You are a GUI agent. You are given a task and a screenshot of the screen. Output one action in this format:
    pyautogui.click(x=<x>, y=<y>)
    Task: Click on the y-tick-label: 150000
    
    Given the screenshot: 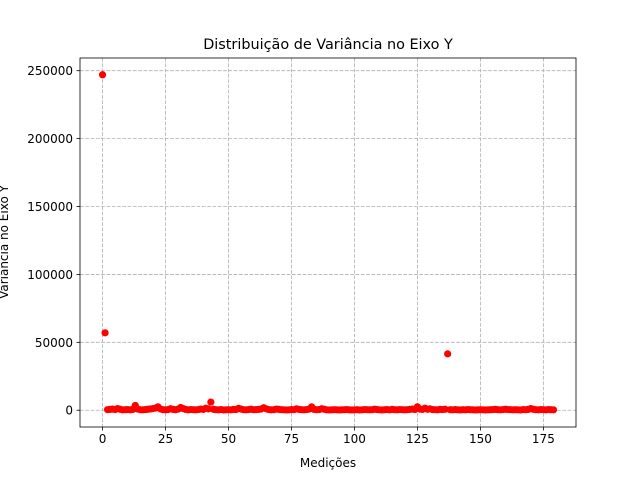 What is the action you would take?
    pyautogui.click(x=50, y=207)
    